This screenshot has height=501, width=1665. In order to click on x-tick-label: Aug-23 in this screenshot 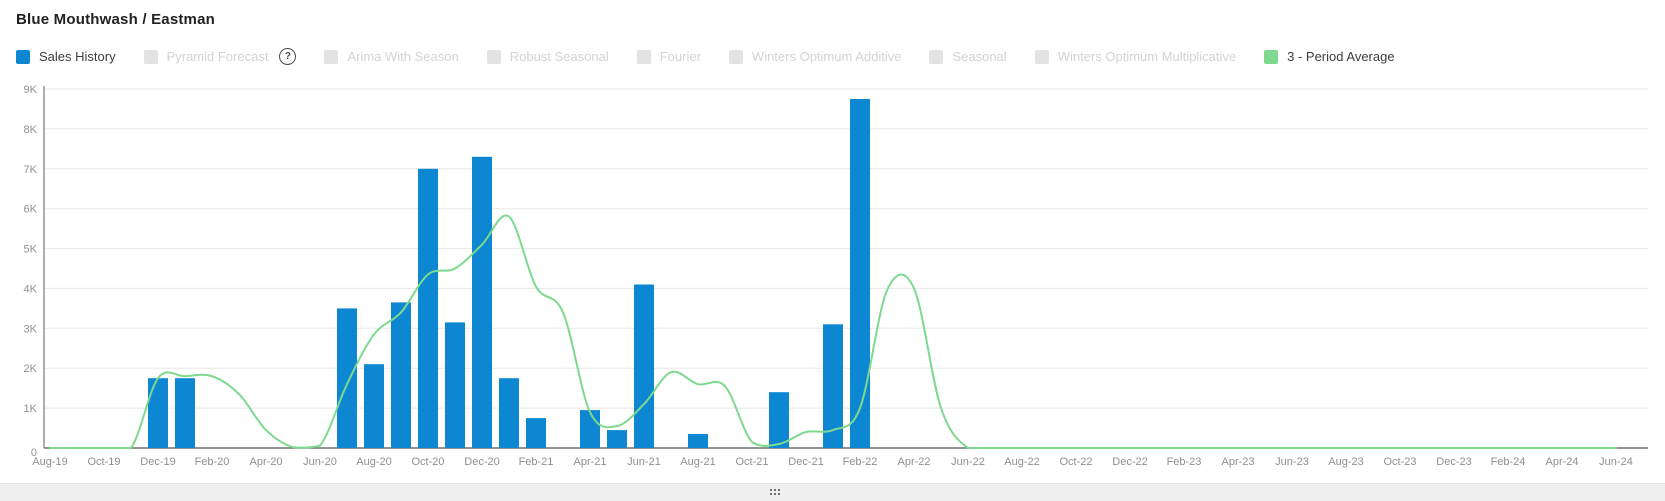, I will do `click(1345, 462)`.